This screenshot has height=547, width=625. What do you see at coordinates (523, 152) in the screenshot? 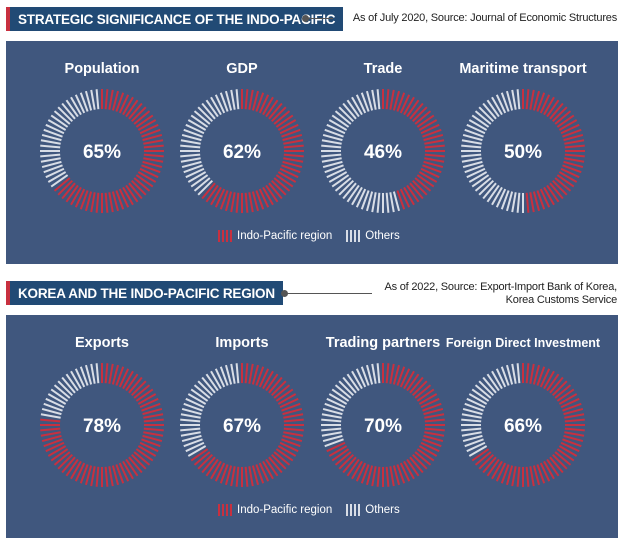
I see `data-label-maritime-transport: 50%` at bounding box center [523, 152].